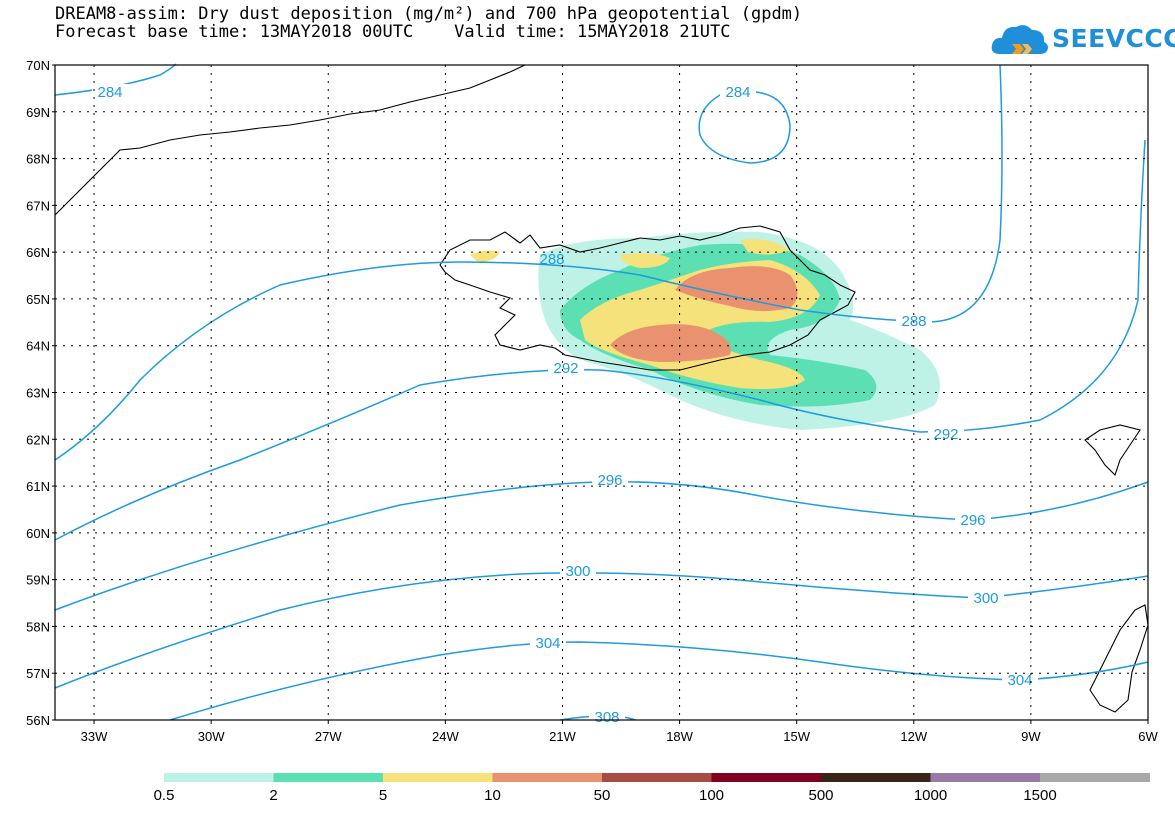  What do you see at coordinates (94, 736) in the screenshot?
I see `lon-tick-label: 33W` at bounding box center [94, 736].